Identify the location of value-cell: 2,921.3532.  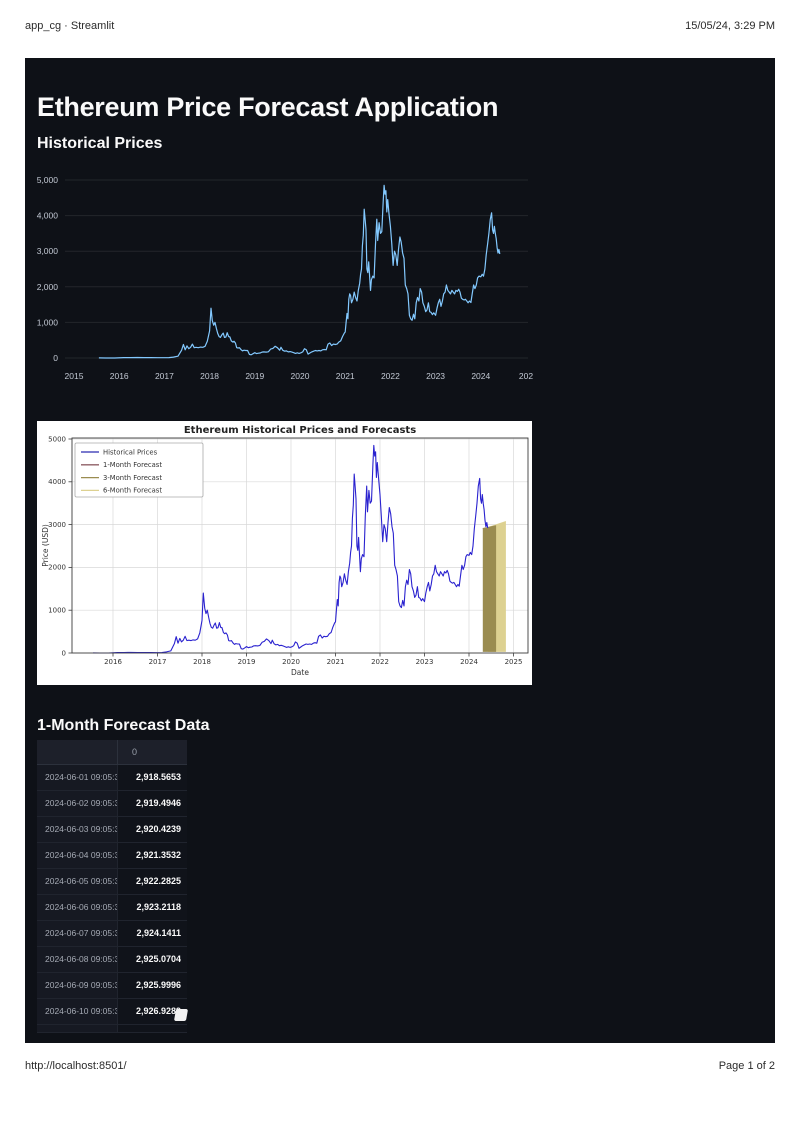
(152, 855).